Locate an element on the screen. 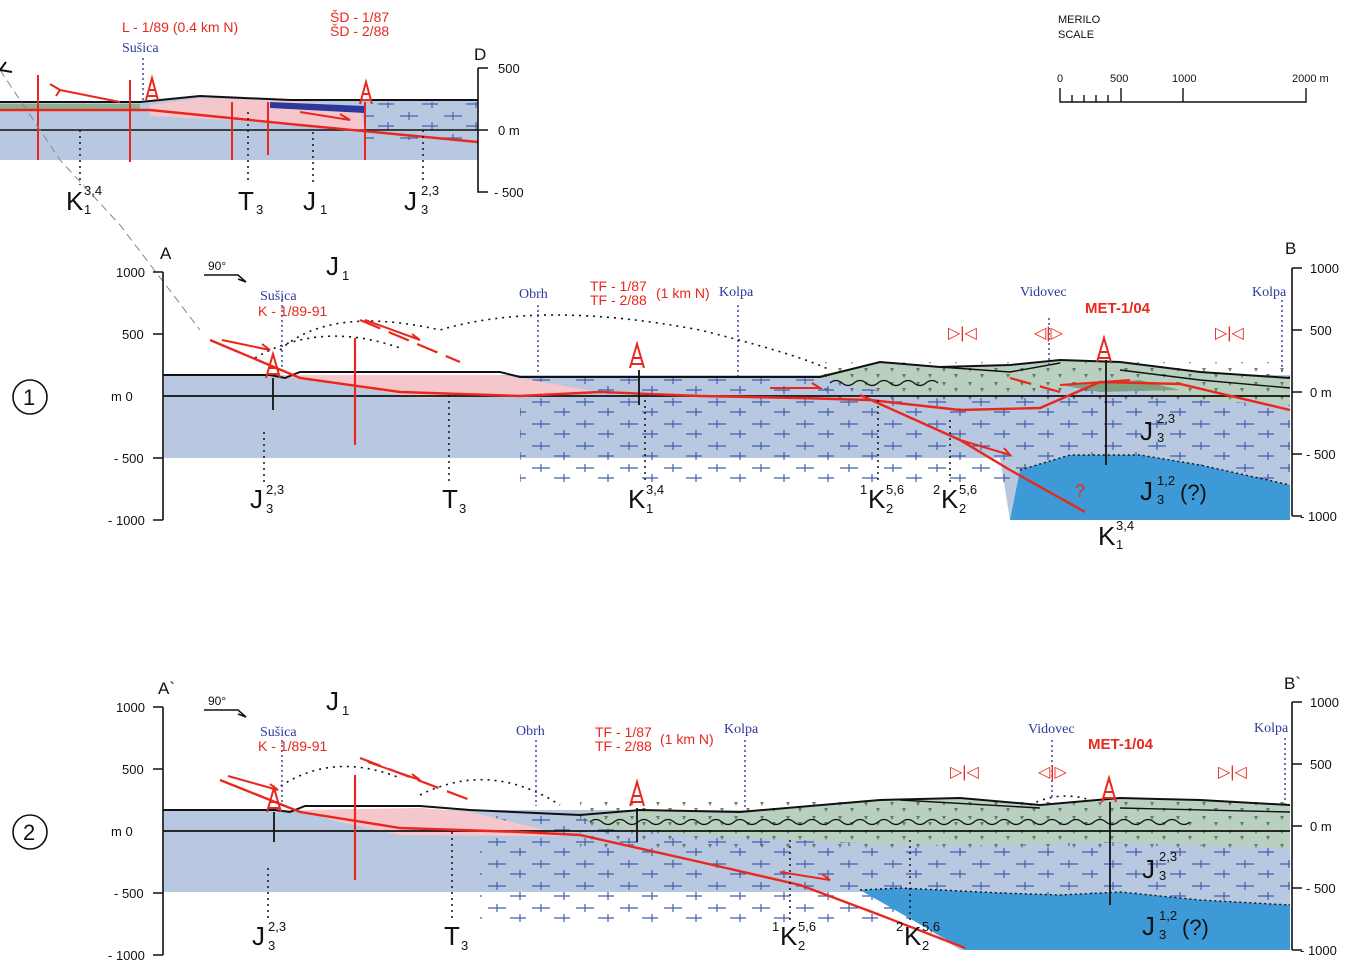 The width and height of the screenshot is (1355, 970). section-2-number: 2 is located at coordinates (29, 832).